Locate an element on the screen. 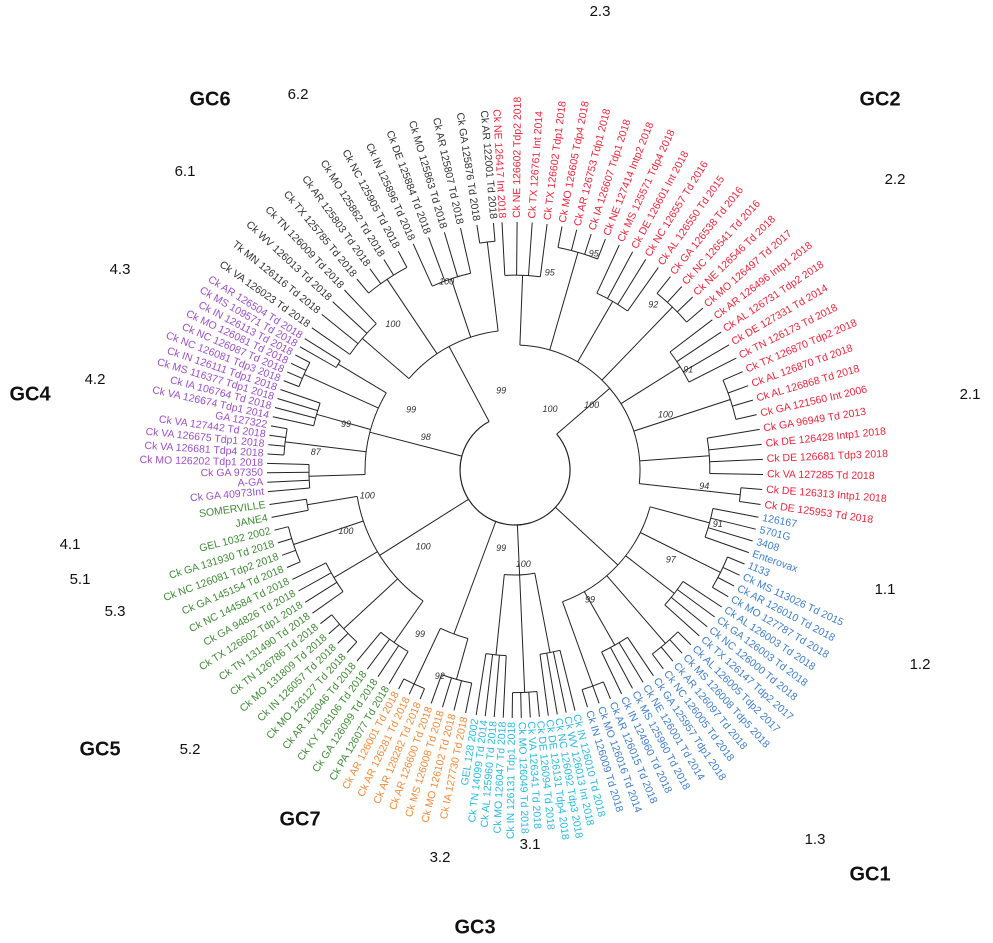  bootstrap-value: 98 is located at coordinates (426, 437).